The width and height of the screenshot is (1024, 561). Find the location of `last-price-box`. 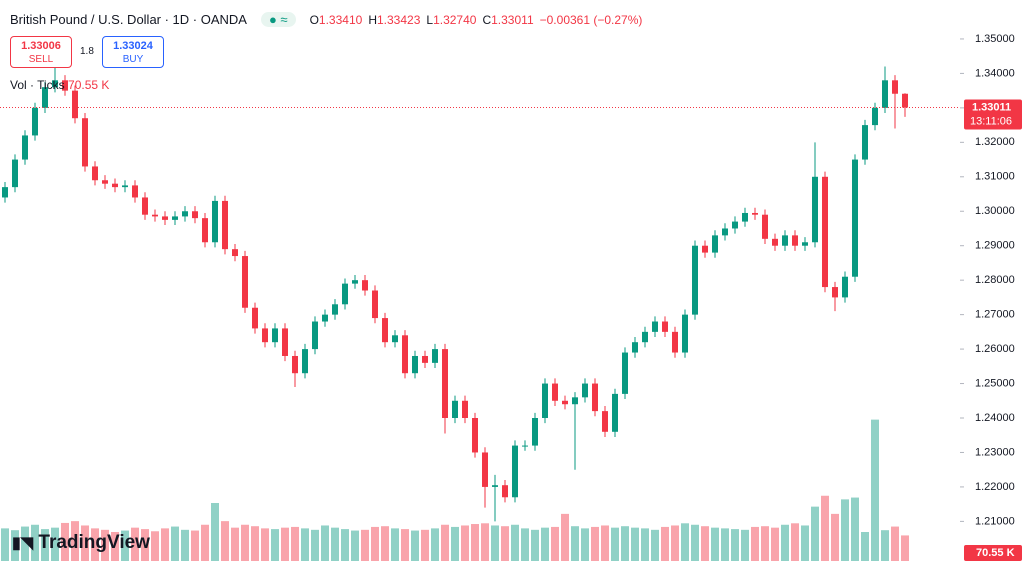

last-price-box is located at coordinates (993, 114).